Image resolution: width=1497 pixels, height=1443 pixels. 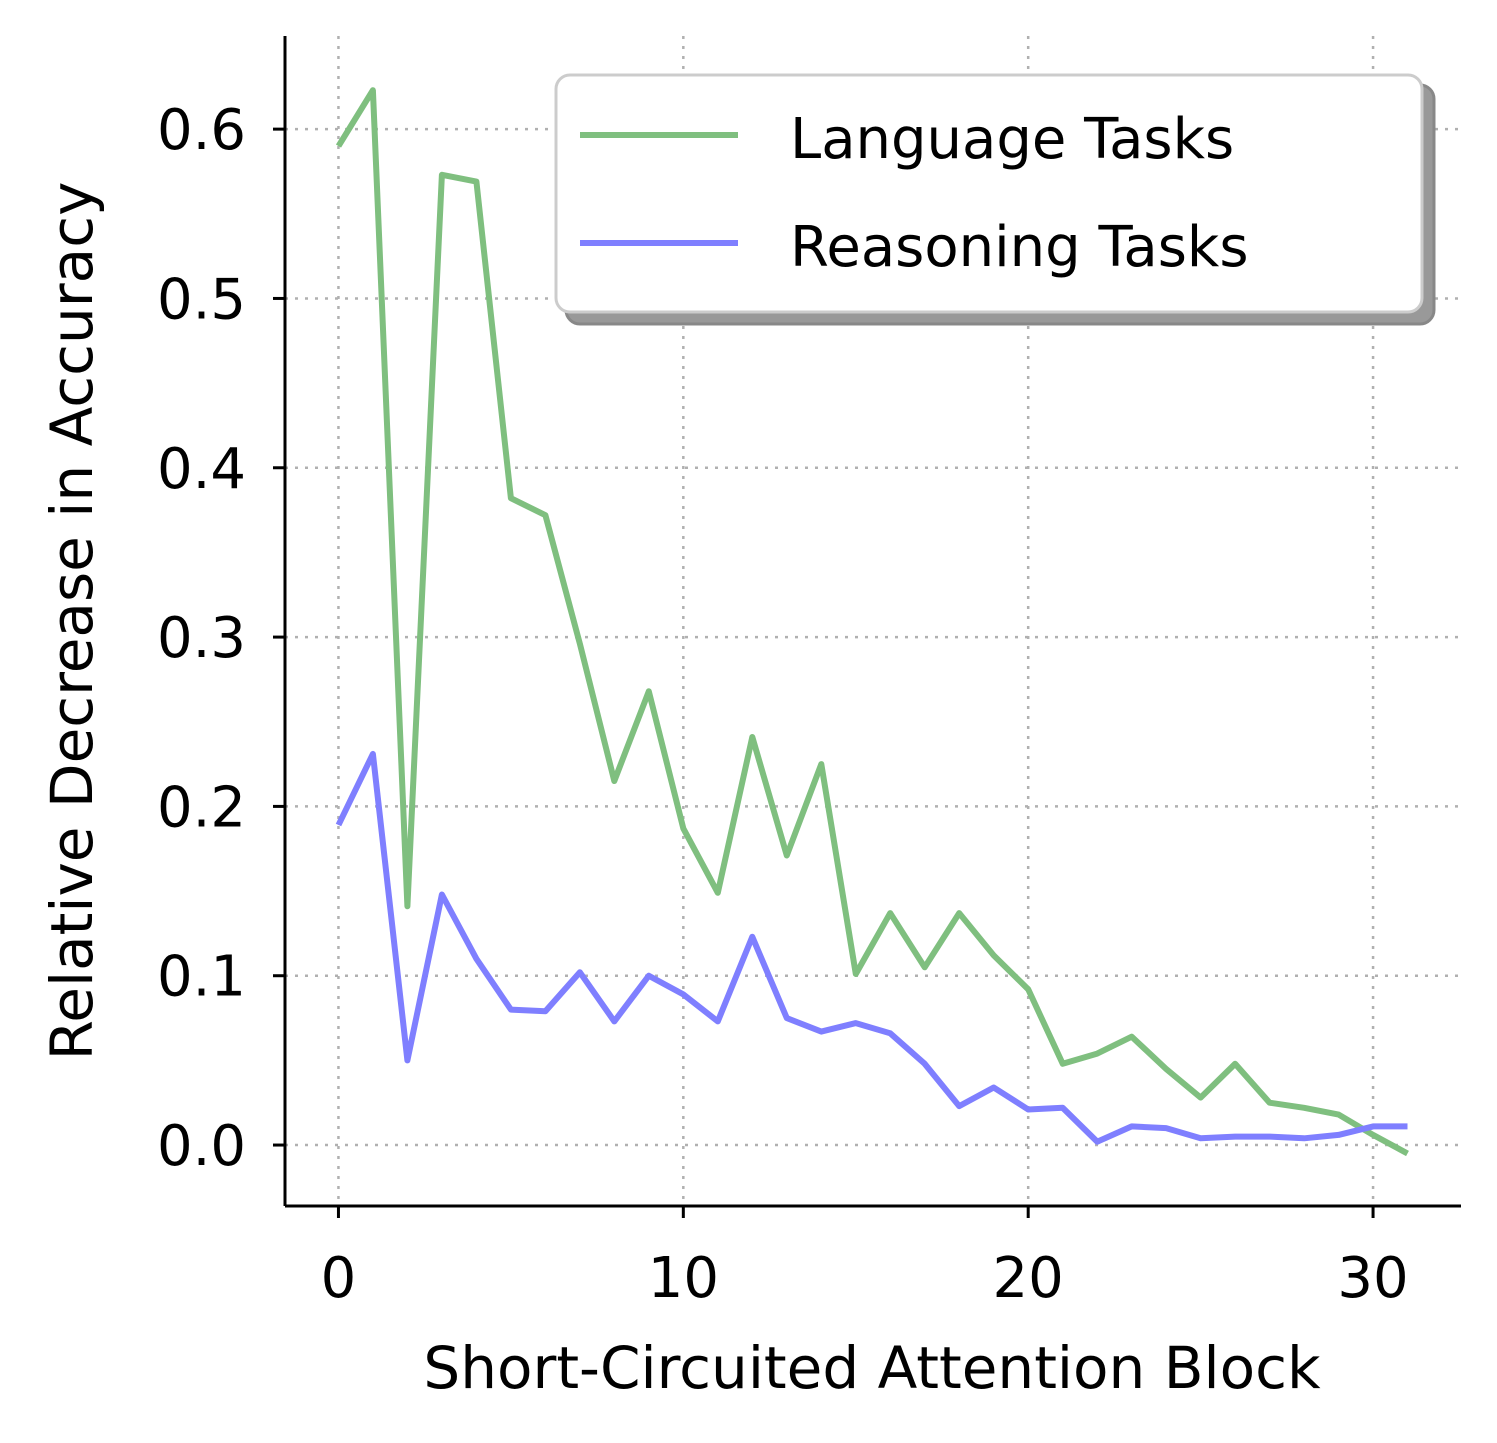 What do you see at coordinates (1372, 1278) in the screenshot?
I see `x-tick-label: 30` at bounding box center [1372, 1278].